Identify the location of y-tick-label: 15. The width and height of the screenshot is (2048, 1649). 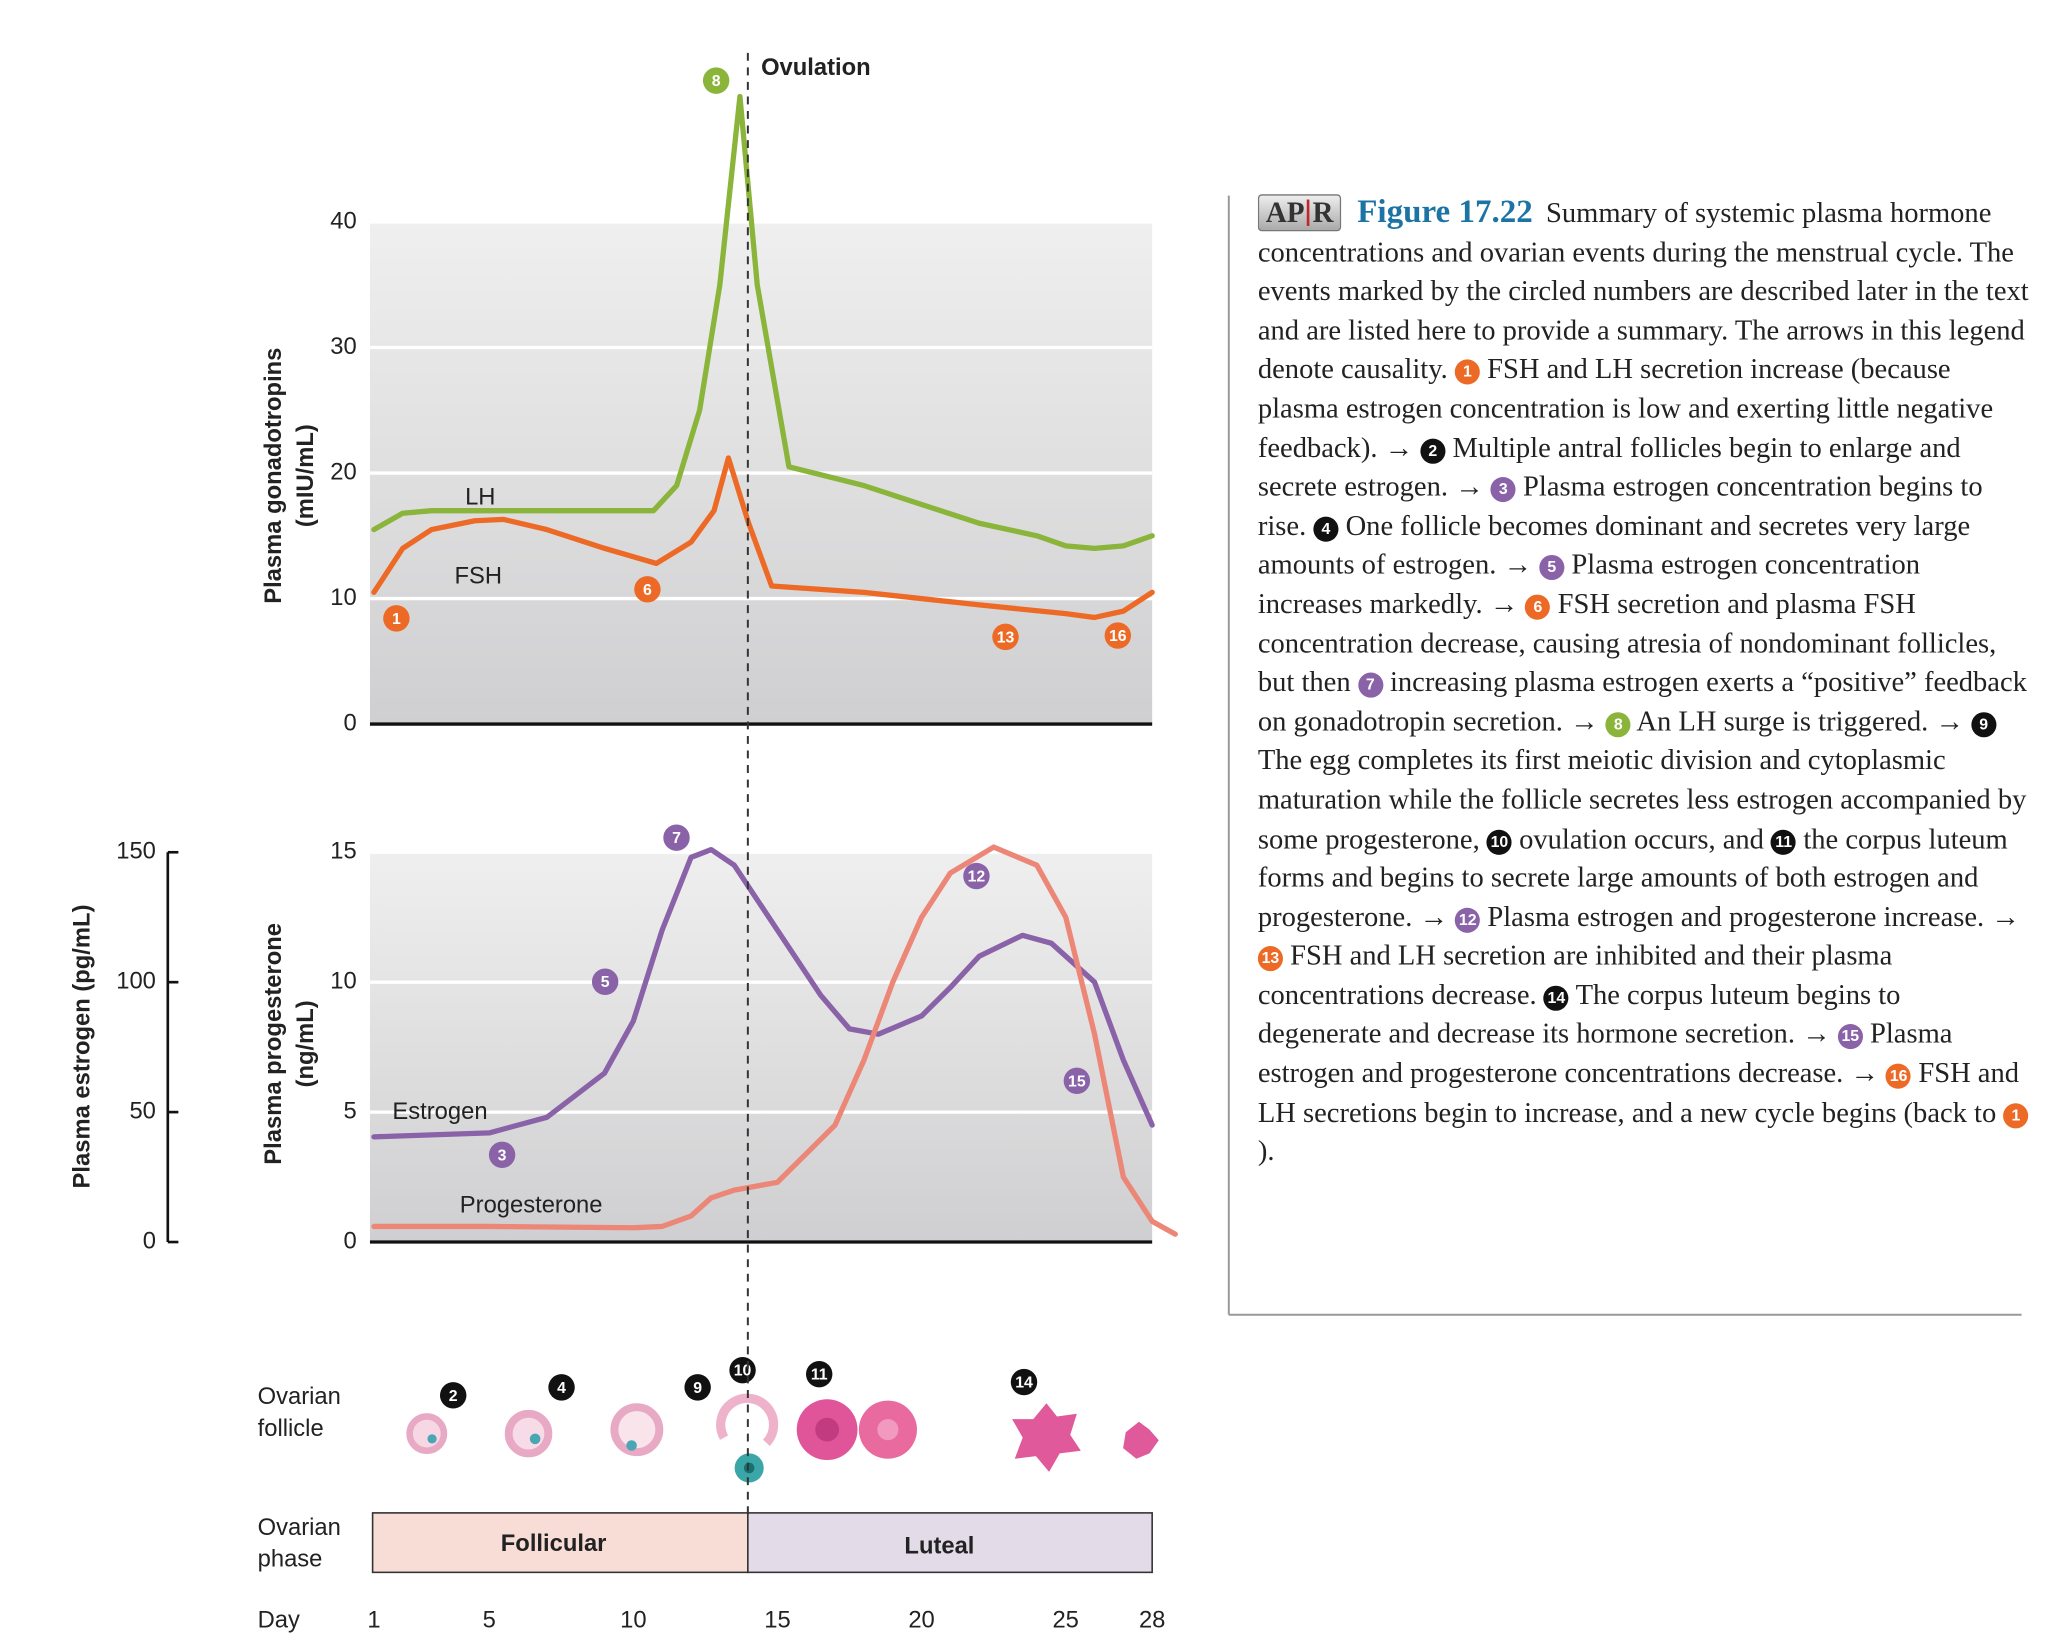
(343, 851).